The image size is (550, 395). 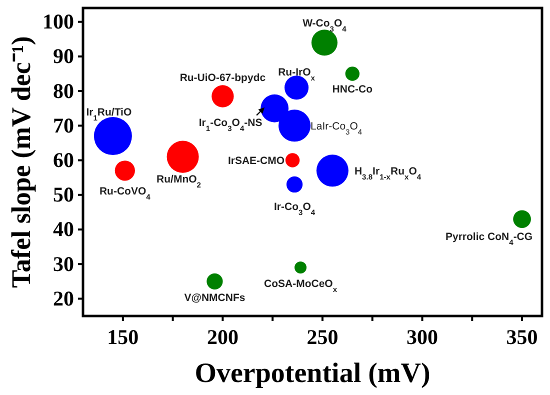 What do you see at coordinates (109, 114) in the screenshot?
I see `annotation: Ir$_{1}$Ru/TiO` at bounding box center [109, 114].